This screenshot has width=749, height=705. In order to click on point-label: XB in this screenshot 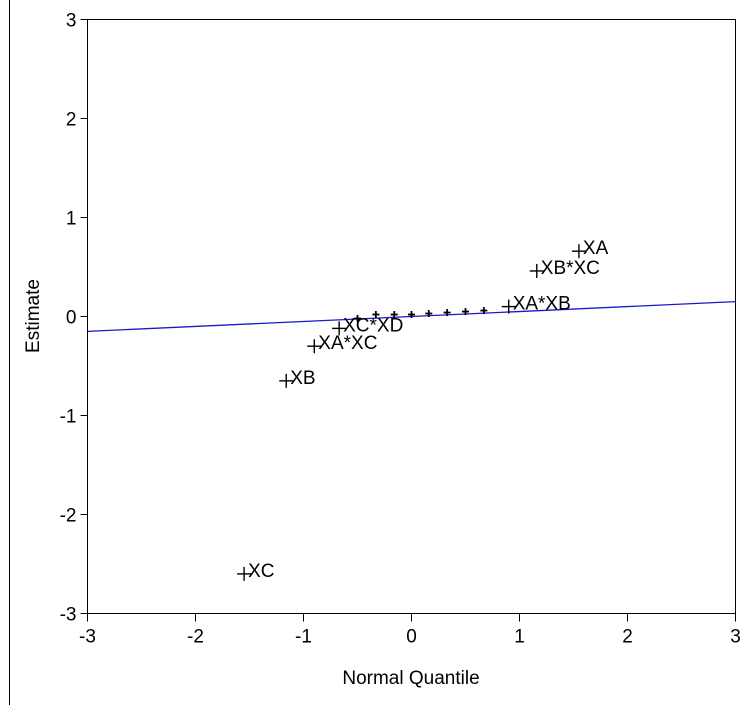, I will do `click(302, 378)`.